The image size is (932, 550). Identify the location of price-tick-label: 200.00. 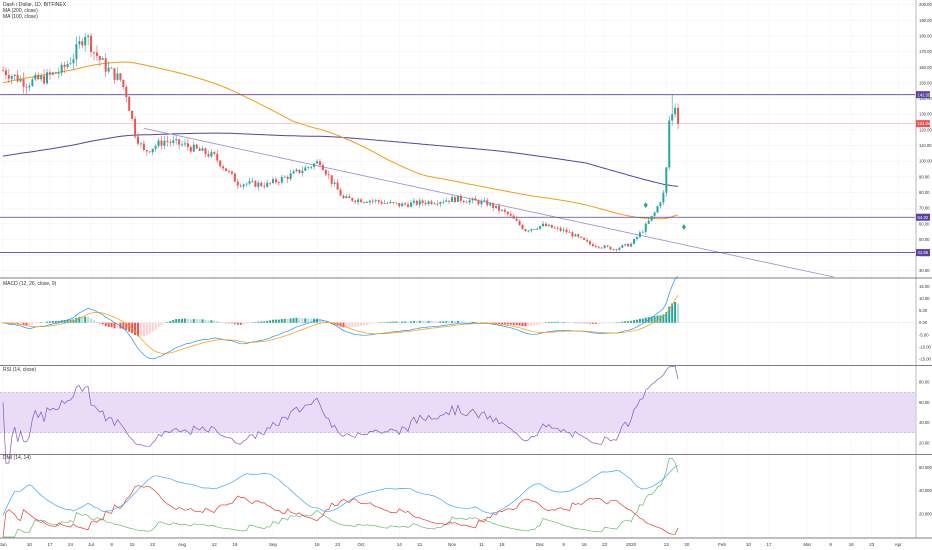
(925, 4).